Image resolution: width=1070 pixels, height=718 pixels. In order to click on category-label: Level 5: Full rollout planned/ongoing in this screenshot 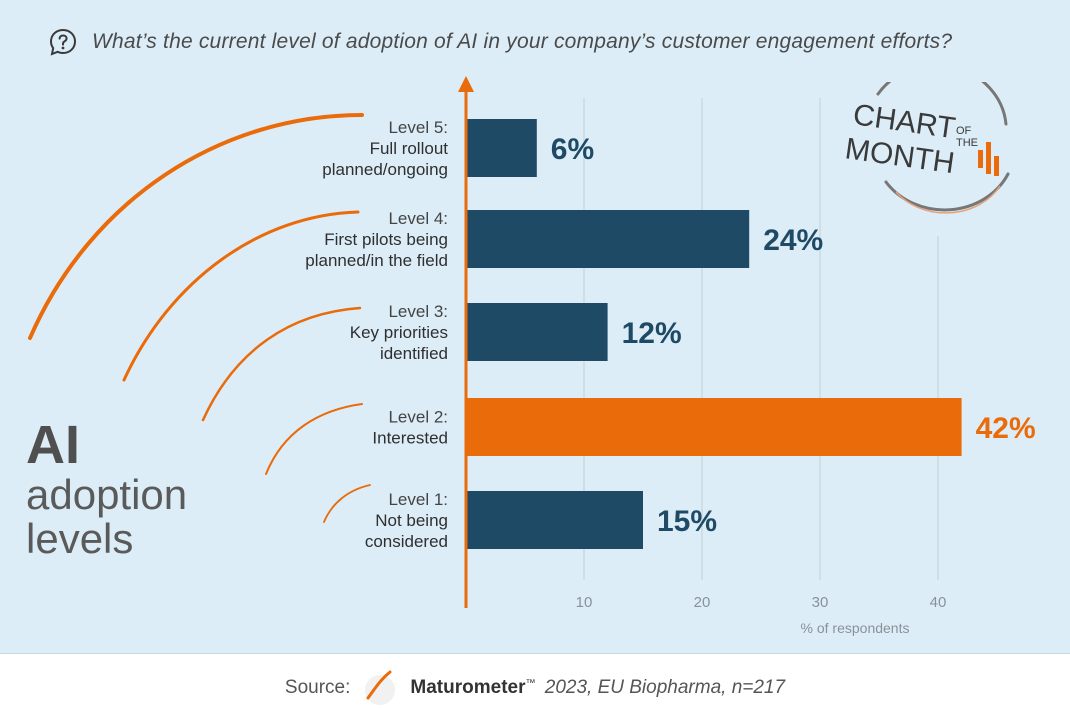, I will do `click(385, 148)`.